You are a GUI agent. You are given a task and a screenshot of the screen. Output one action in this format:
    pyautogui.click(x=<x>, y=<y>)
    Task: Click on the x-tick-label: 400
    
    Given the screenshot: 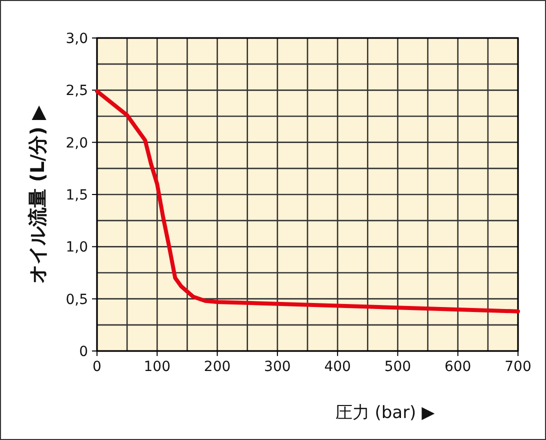 What is the action you would take?
    pyautogui.click(x=337, y=367)
    